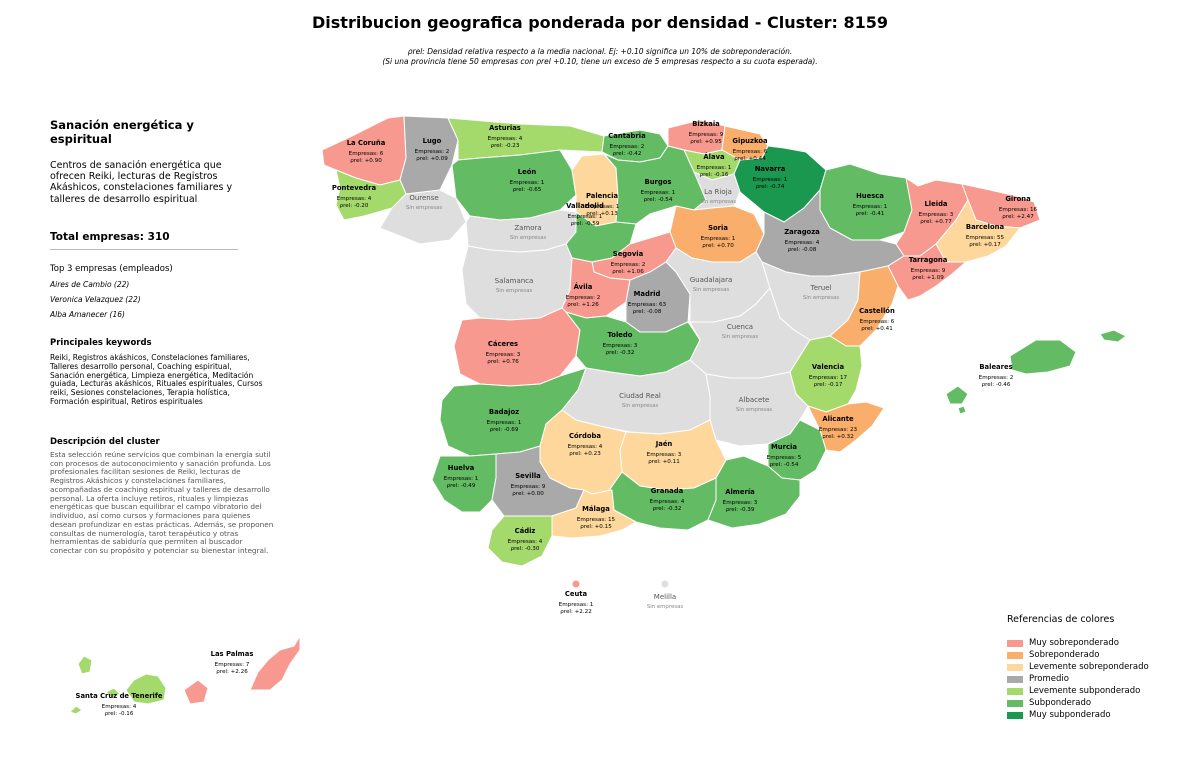 The width and height of the screenshot is (1200, 761). What do you see at coordinates (870, 196) in the screenshot?
I see `province-name-label: Huesca` at bounding box center [870, 196].